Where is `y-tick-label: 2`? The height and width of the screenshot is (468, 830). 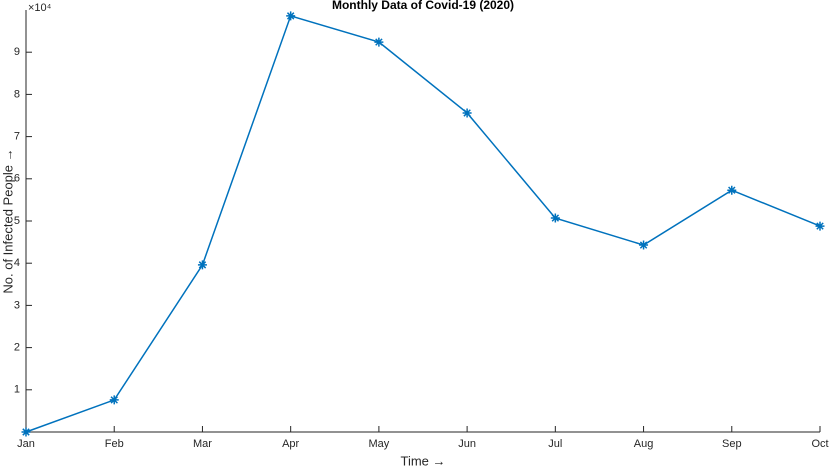 y-tick-label: 2 is located at coordinates (17, 348).